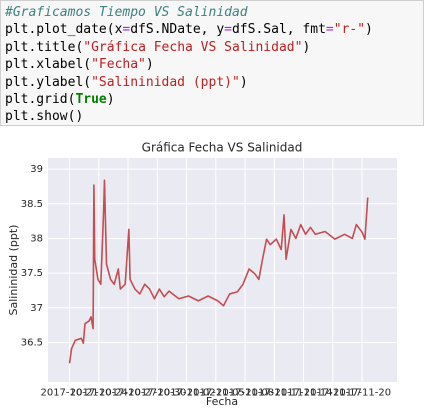 The image size is (426, 419). Describe the element at coordinates (69, 392) in the screenshot. I see `x-tick-label: 2017-10-21` at that location.